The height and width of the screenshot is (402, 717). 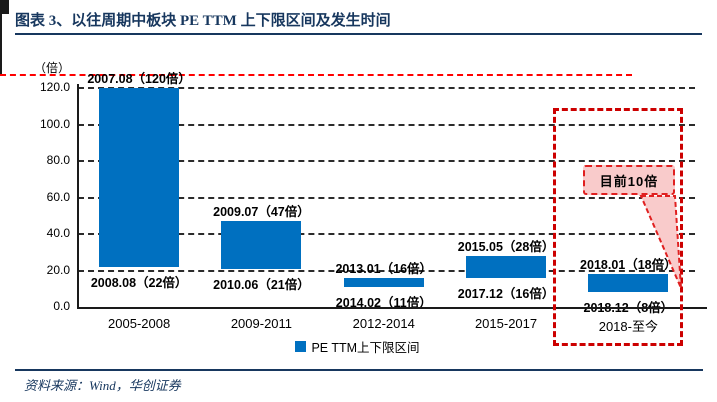 What do you see at coordinates (383, 282) in the screenshot?
I see `bar-2012-2014` at bounding box center [383, 282].